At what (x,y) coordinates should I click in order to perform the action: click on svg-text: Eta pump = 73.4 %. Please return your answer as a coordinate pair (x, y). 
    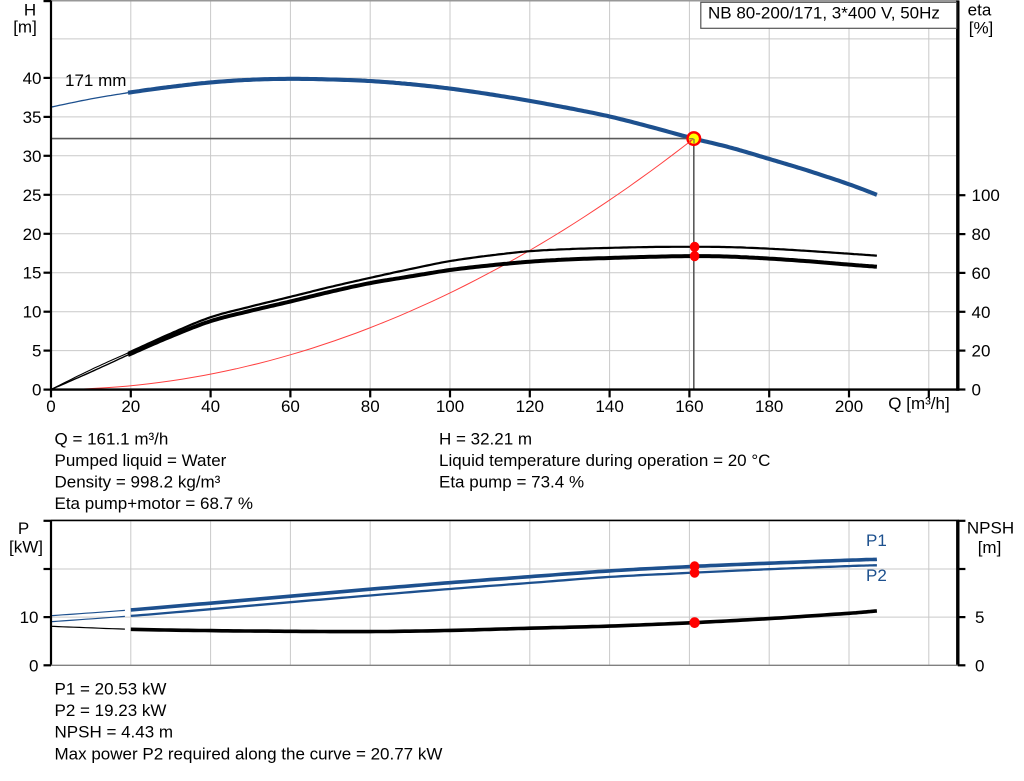
    Looking at the image, I should click on (511, 482).